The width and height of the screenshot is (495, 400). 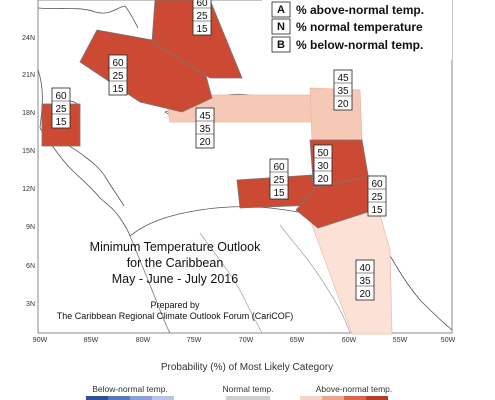 What do you see at coordinates (28, 75) in the screenshot?
I see `lat-label: 21N` at bounding box center [28, 75].